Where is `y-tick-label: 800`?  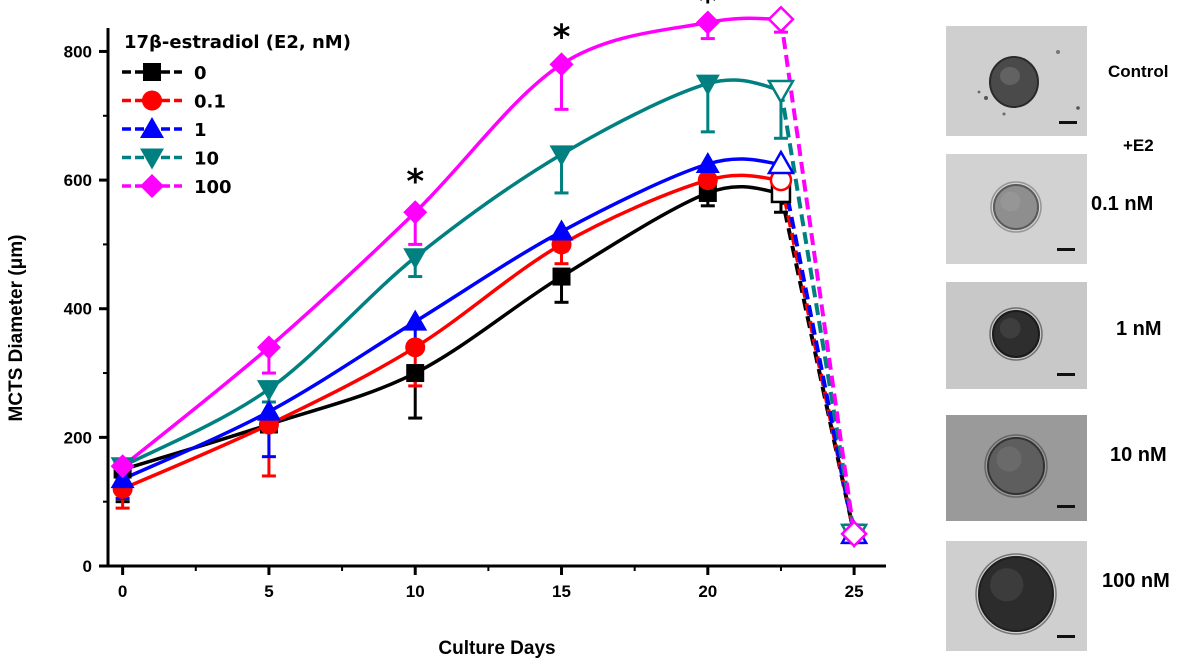 y-tick-label: 800 is located at coordinates (78, 51).